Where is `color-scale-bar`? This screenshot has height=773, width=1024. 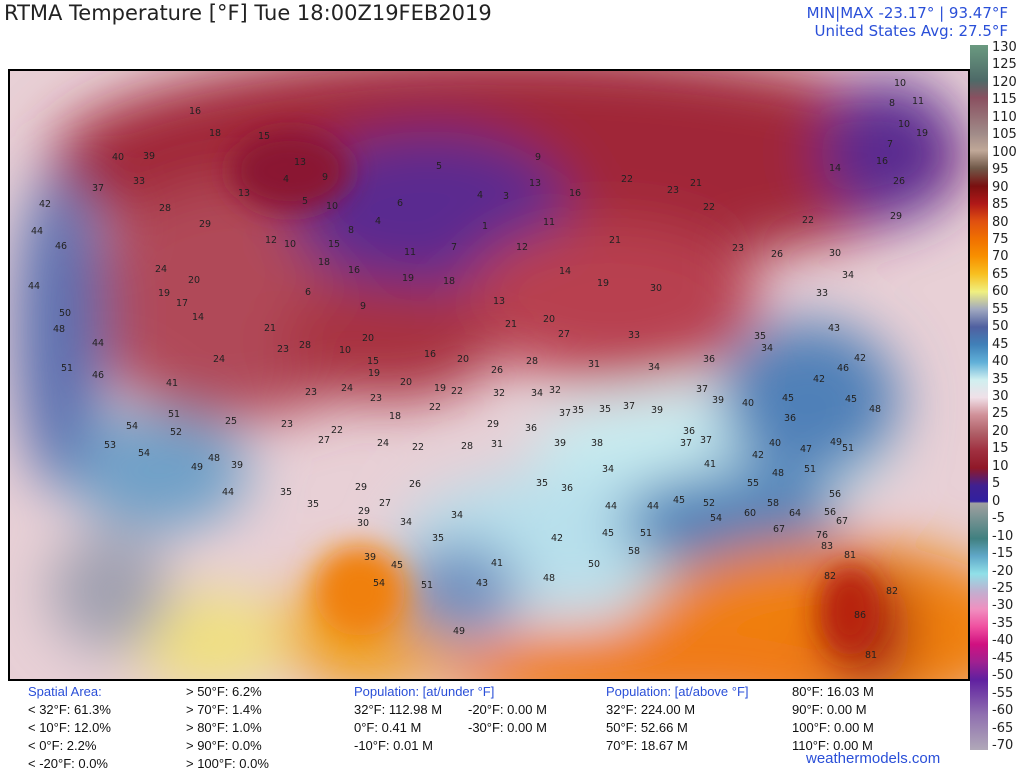 color-scale-bar is located at coordinates (979, 397).